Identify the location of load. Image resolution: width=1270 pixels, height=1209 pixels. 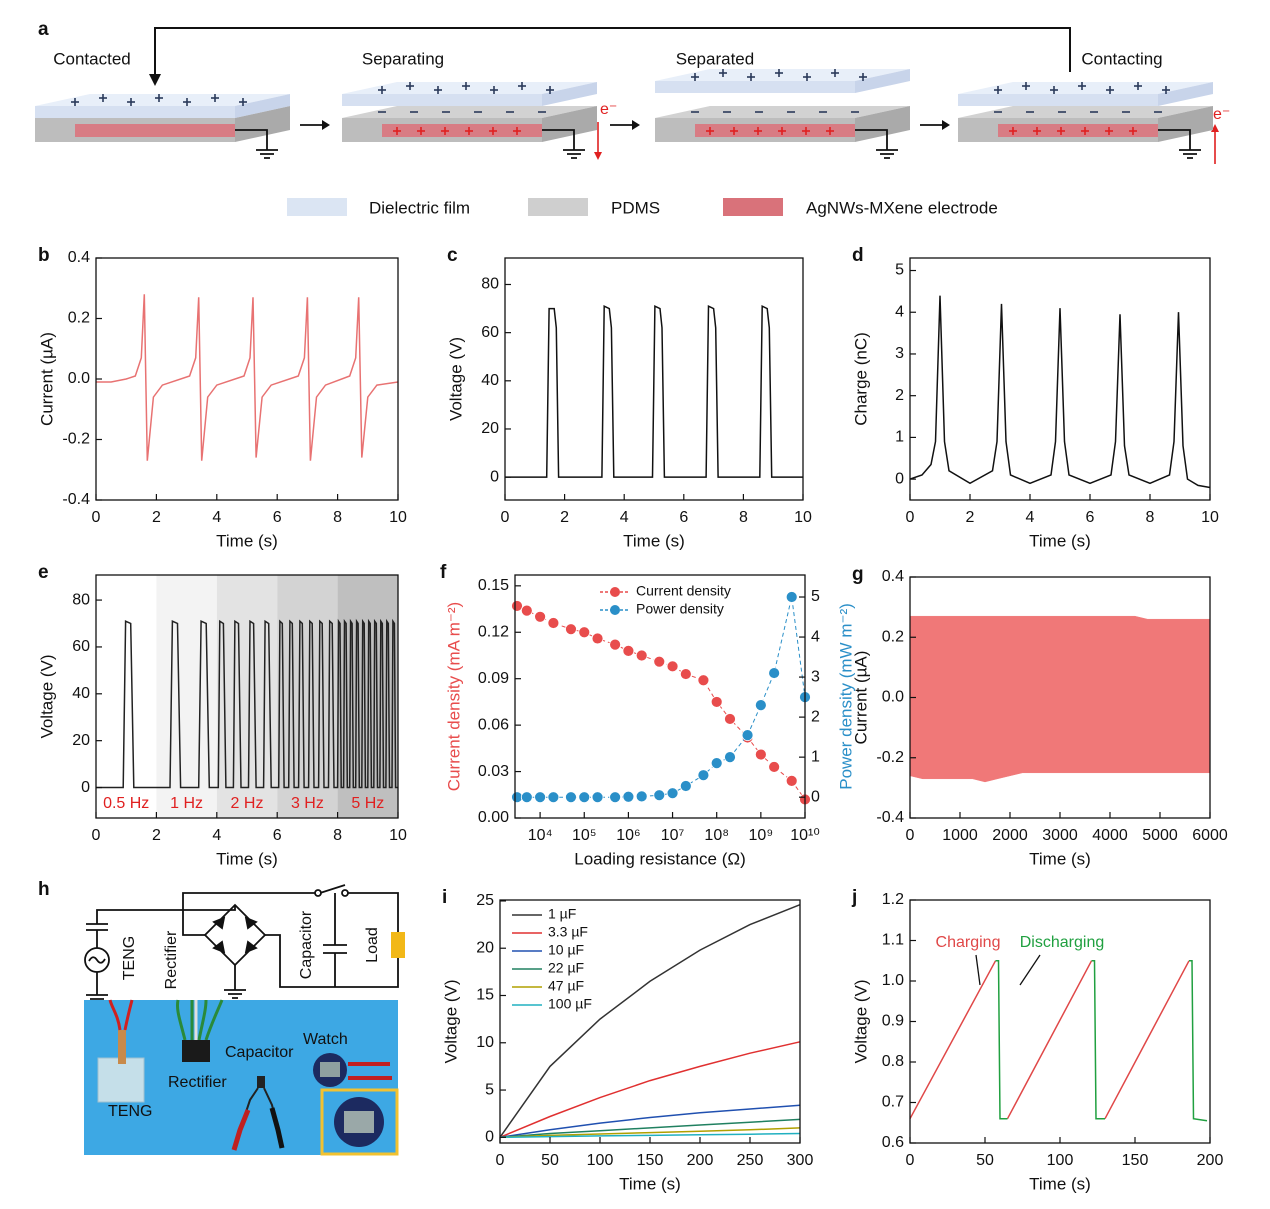
(398, 945).